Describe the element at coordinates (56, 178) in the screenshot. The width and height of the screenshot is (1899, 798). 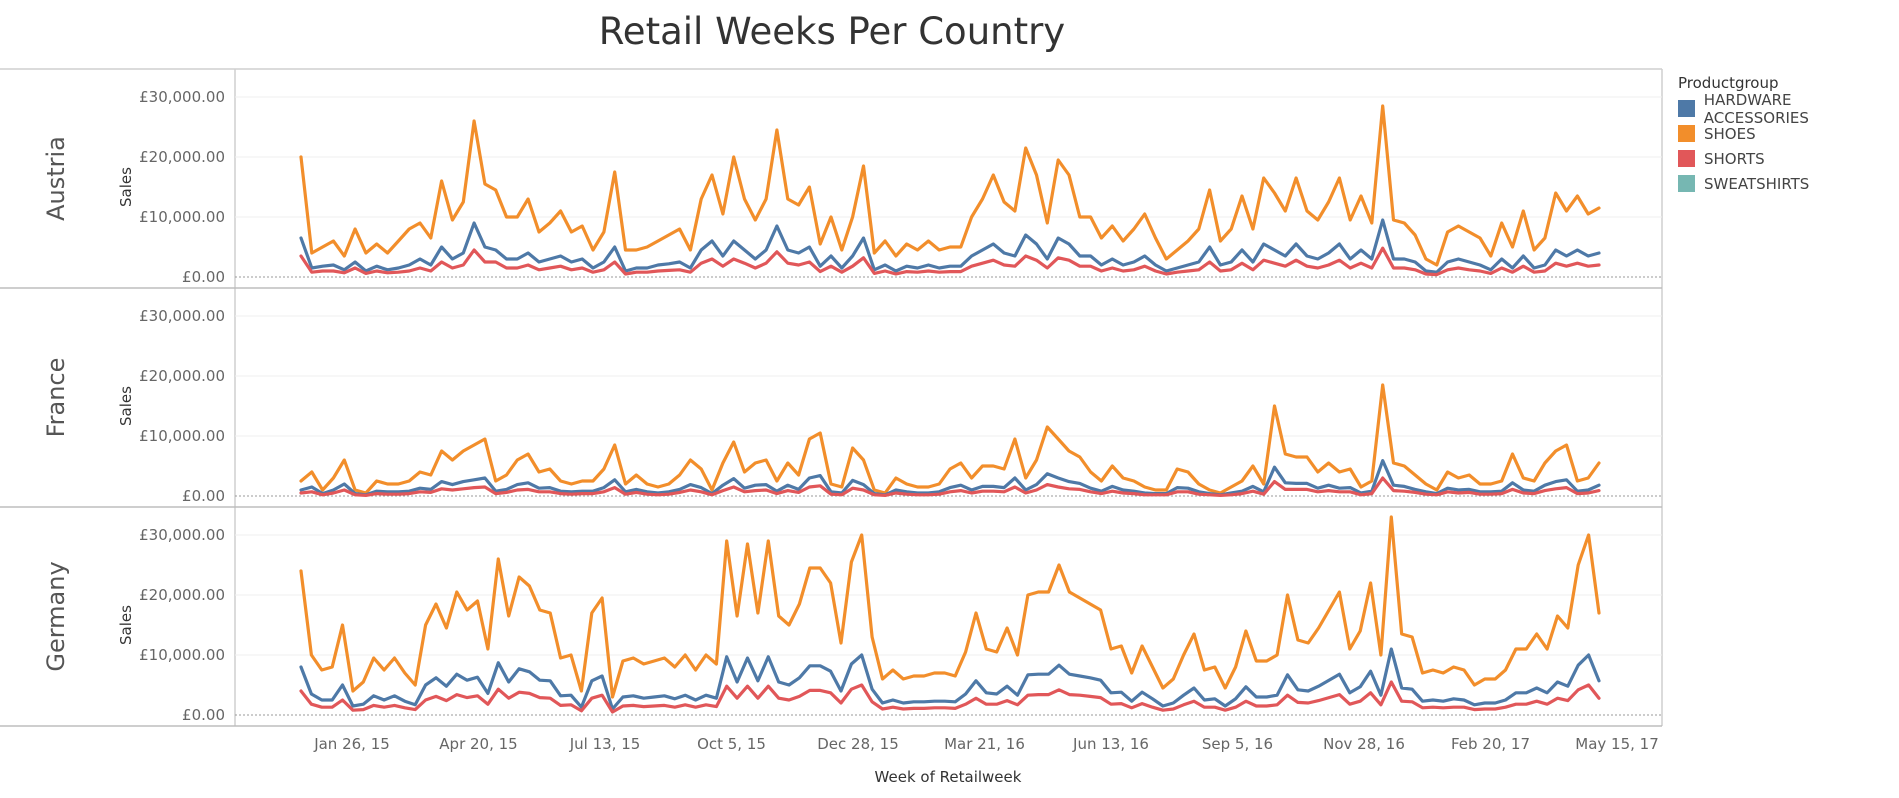
I see `row-header-country: Austria` at that location.